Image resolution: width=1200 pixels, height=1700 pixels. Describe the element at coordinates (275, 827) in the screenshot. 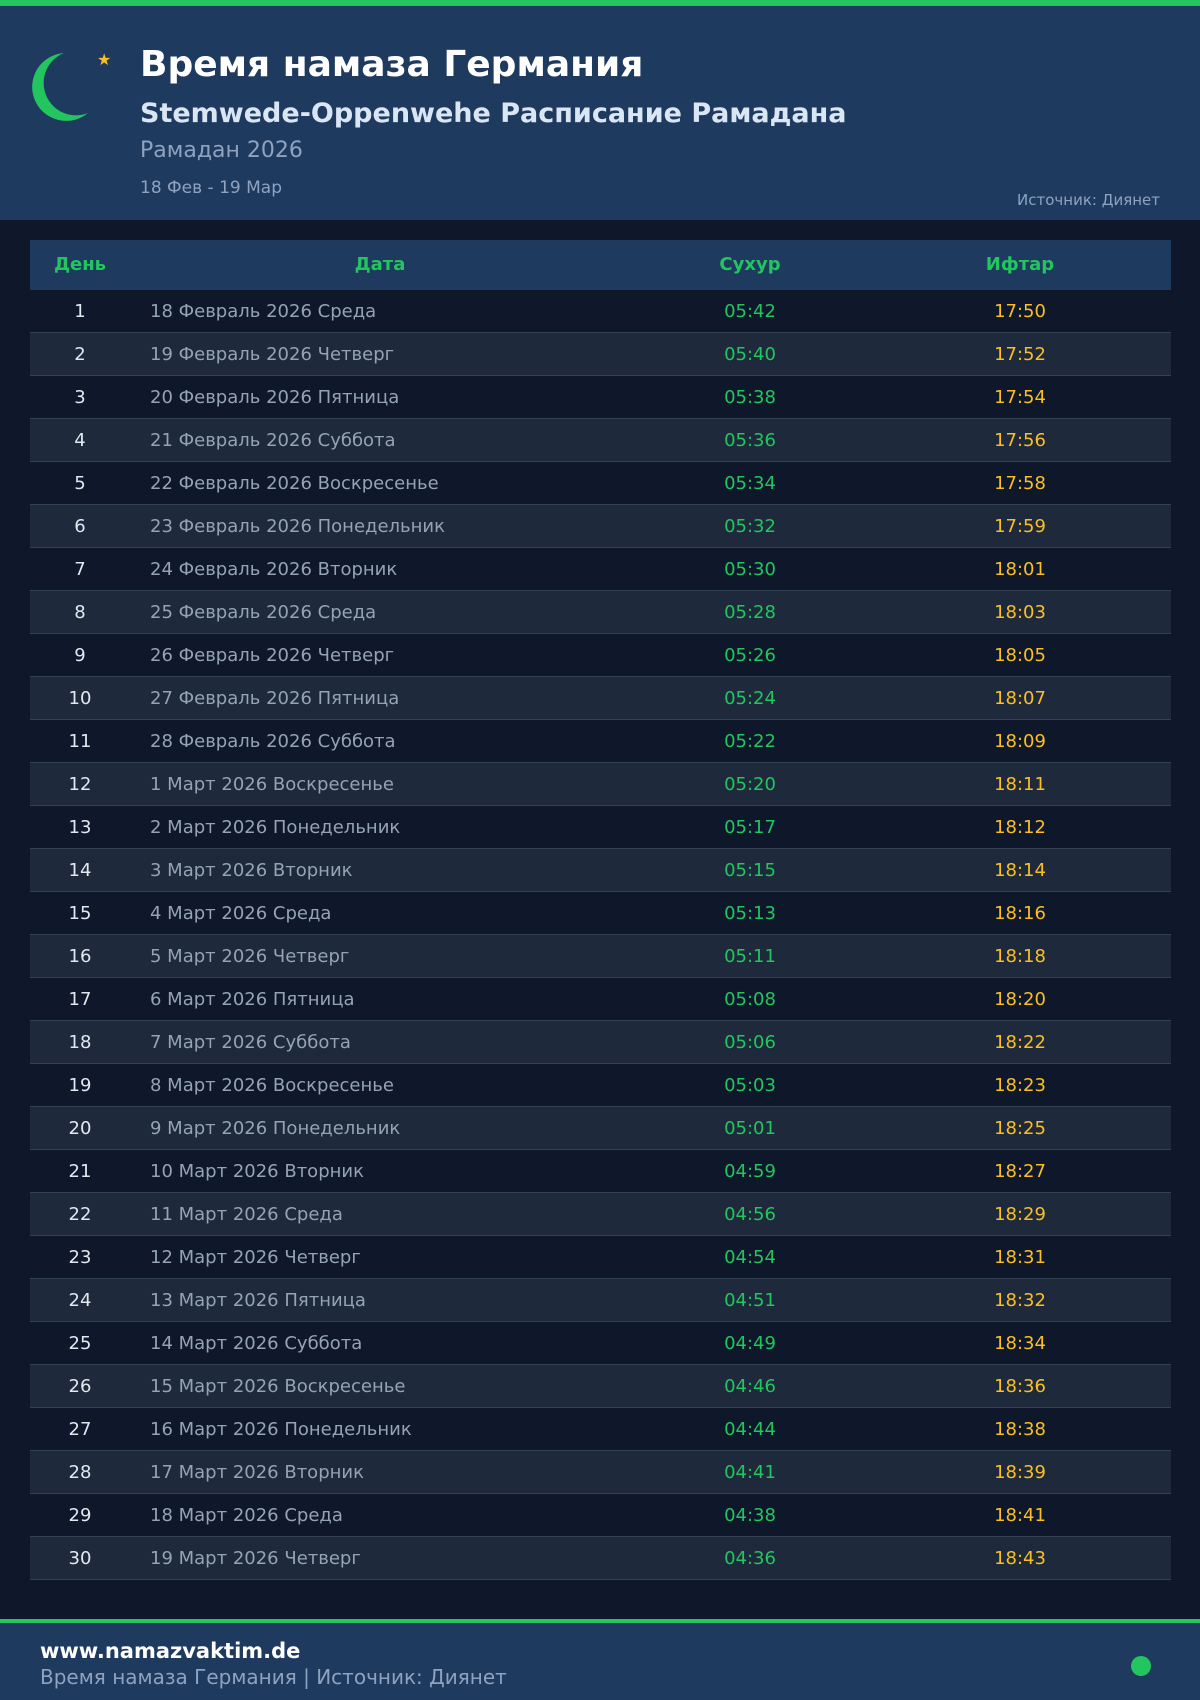

I see `date-cell: 2 Март 2026 Понедельник` at that location.